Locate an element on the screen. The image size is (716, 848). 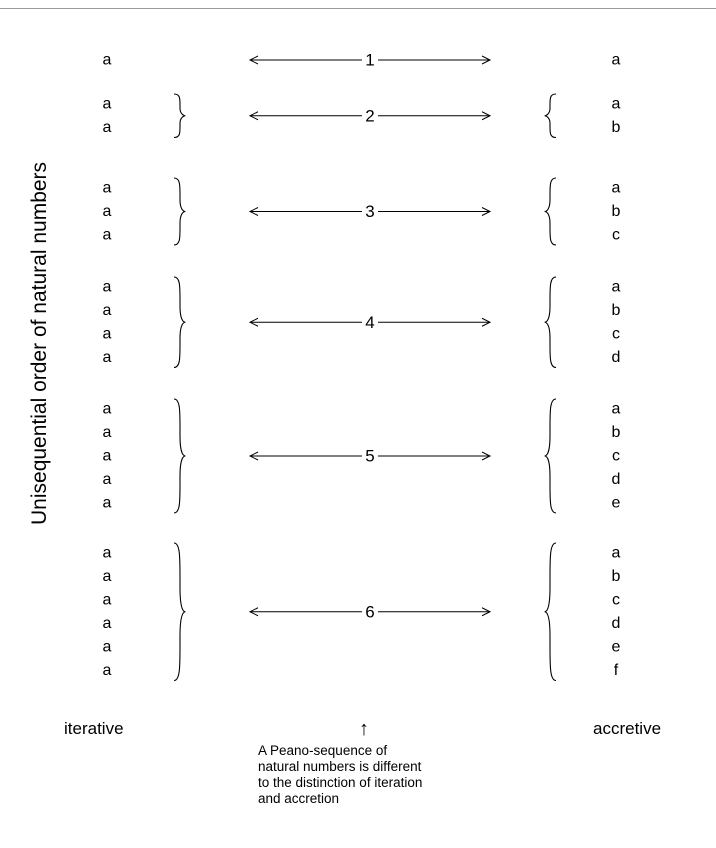
row-number: 2 is located at coordinates (369, 115).